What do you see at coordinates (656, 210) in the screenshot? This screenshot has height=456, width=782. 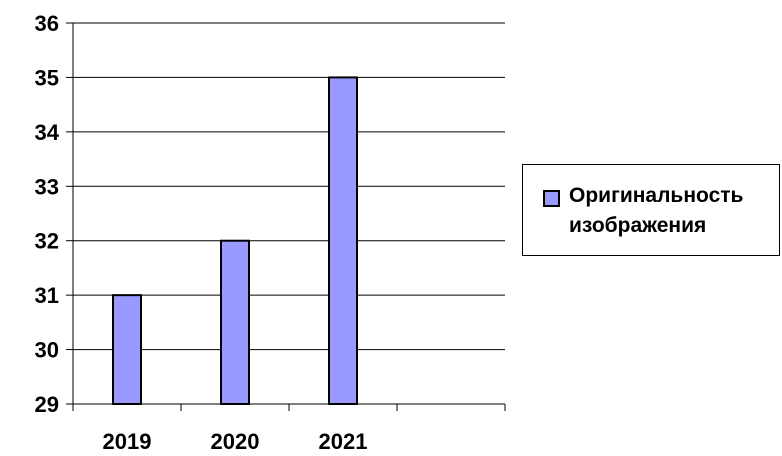 I see `legend-label: Оригинальность изображения` at bounding box center [656, 210].